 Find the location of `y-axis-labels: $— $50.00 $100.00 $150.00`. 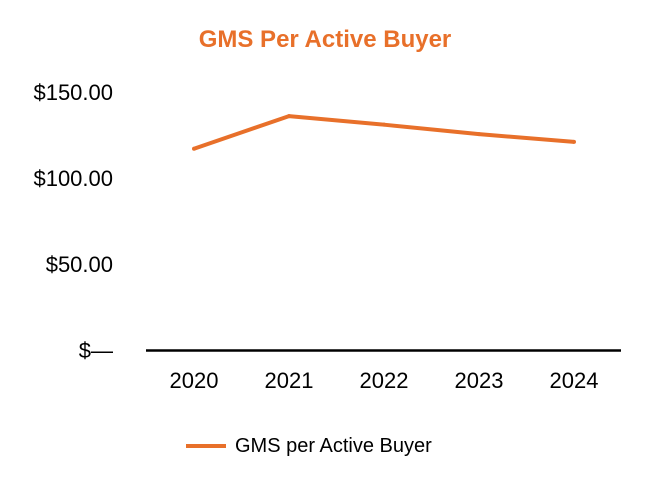

y-axis-labels: $— $50.00 $100.00 $150.00 is located at coordinates (73, 221).